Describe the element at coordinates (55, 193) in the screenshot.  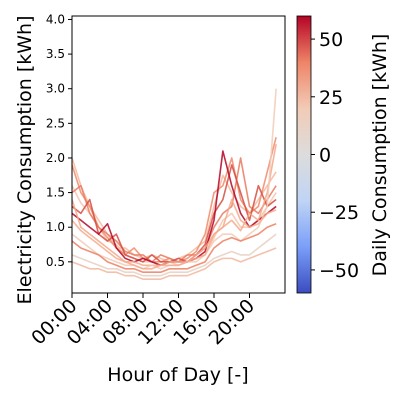
I see `y-tick-label: 1.5` at that location.